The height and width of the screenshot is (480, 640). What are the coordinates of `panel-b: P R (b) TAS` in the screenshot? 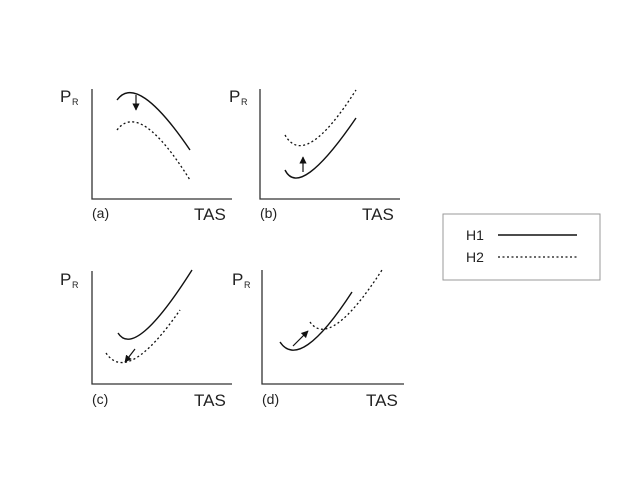 It's located at (314, 155).